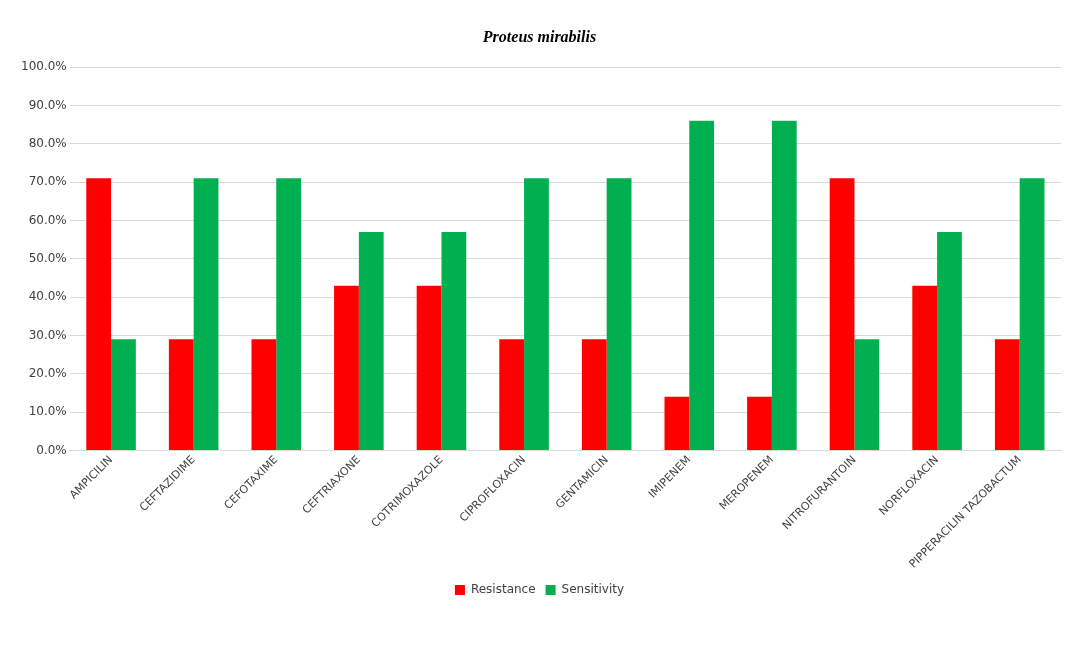  What do you see at coordinates (47, 219) in the screenshot?
I see `y-tick-label: 60.0%` at bounding box center [47, 219].